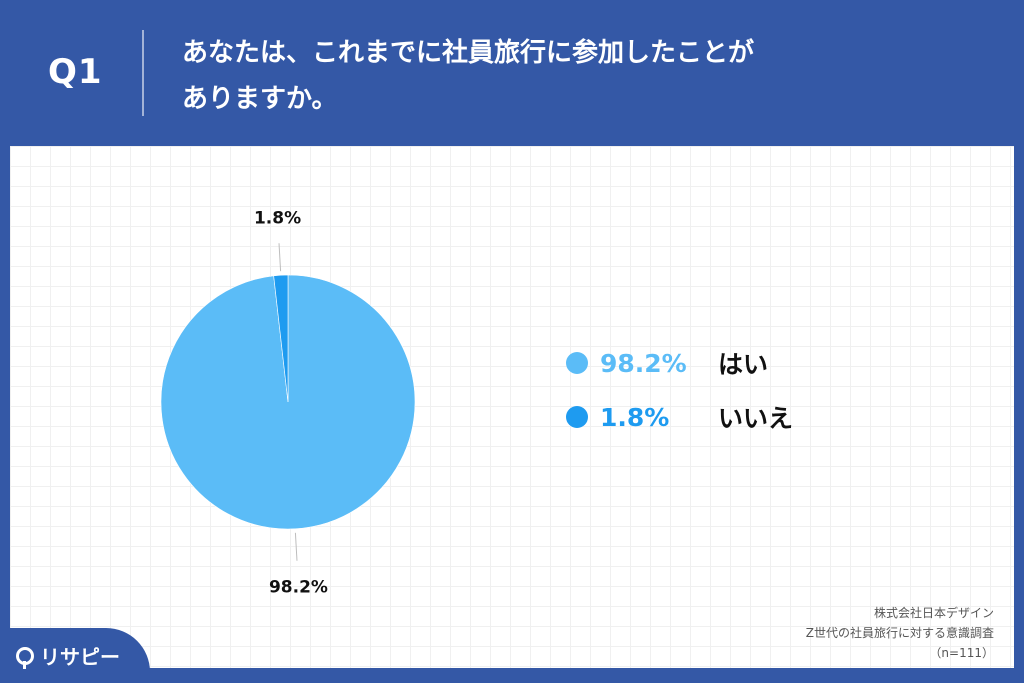 This screenshot has height=683, width=1024. Describe the element at coordinates (280, 257) in the screenshot. I see `leader-line-no` at that location.